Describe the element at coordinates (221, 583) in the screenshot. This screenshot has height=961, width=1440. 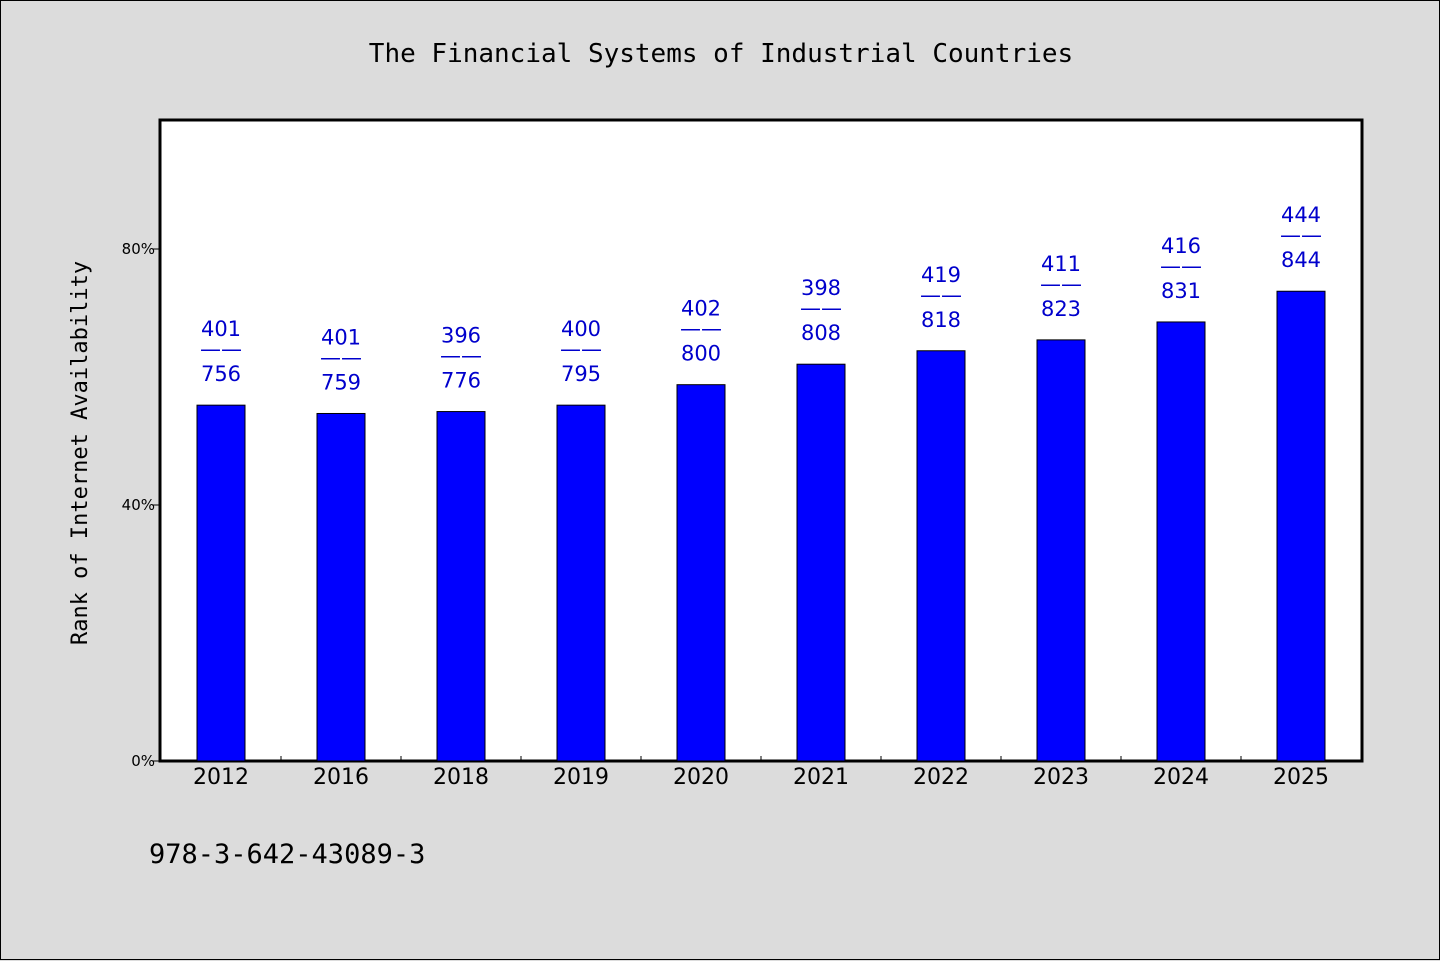
I see `bar-2012` at that location.